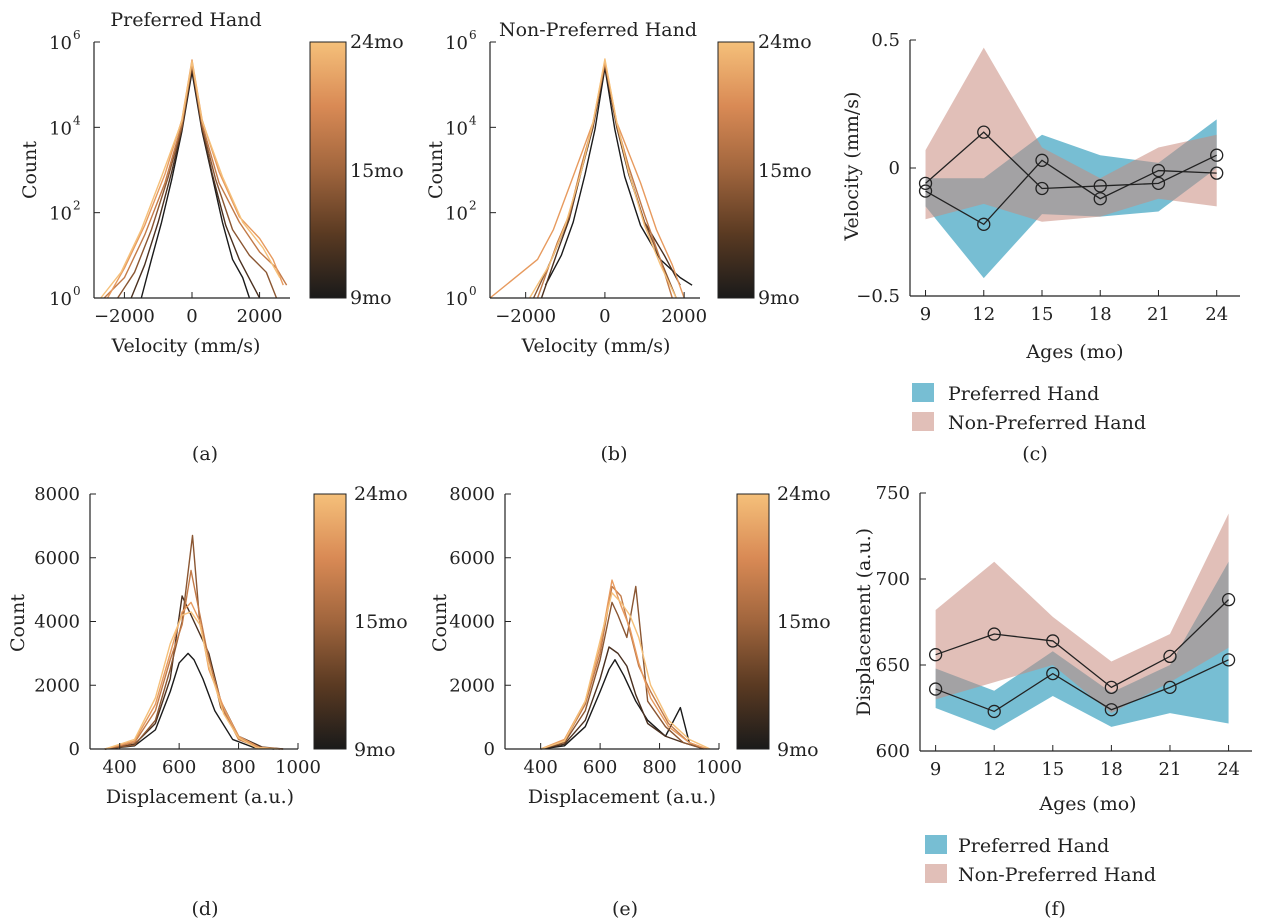 This screenshot has height=923, width=1265. Describe the element at coordinates (472, 494) in the screenshot. I see `y-tick-label: 8000` at that location.